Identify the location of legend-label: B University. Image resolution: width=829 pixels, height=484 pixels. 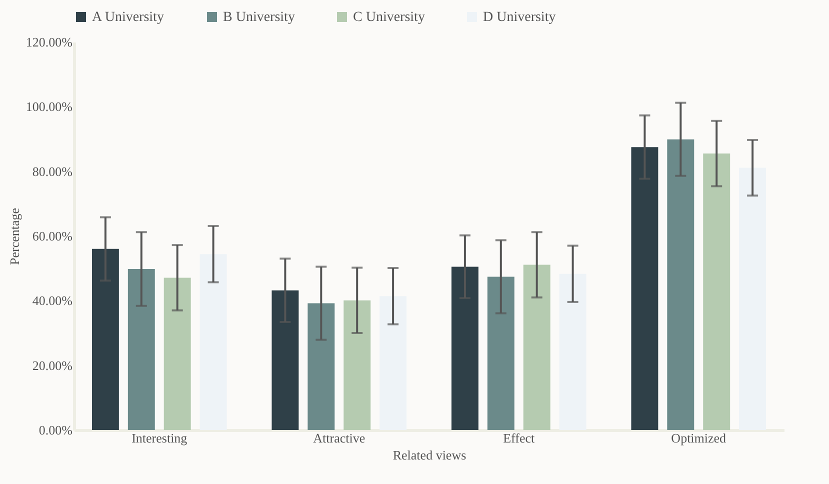
(259, 17).